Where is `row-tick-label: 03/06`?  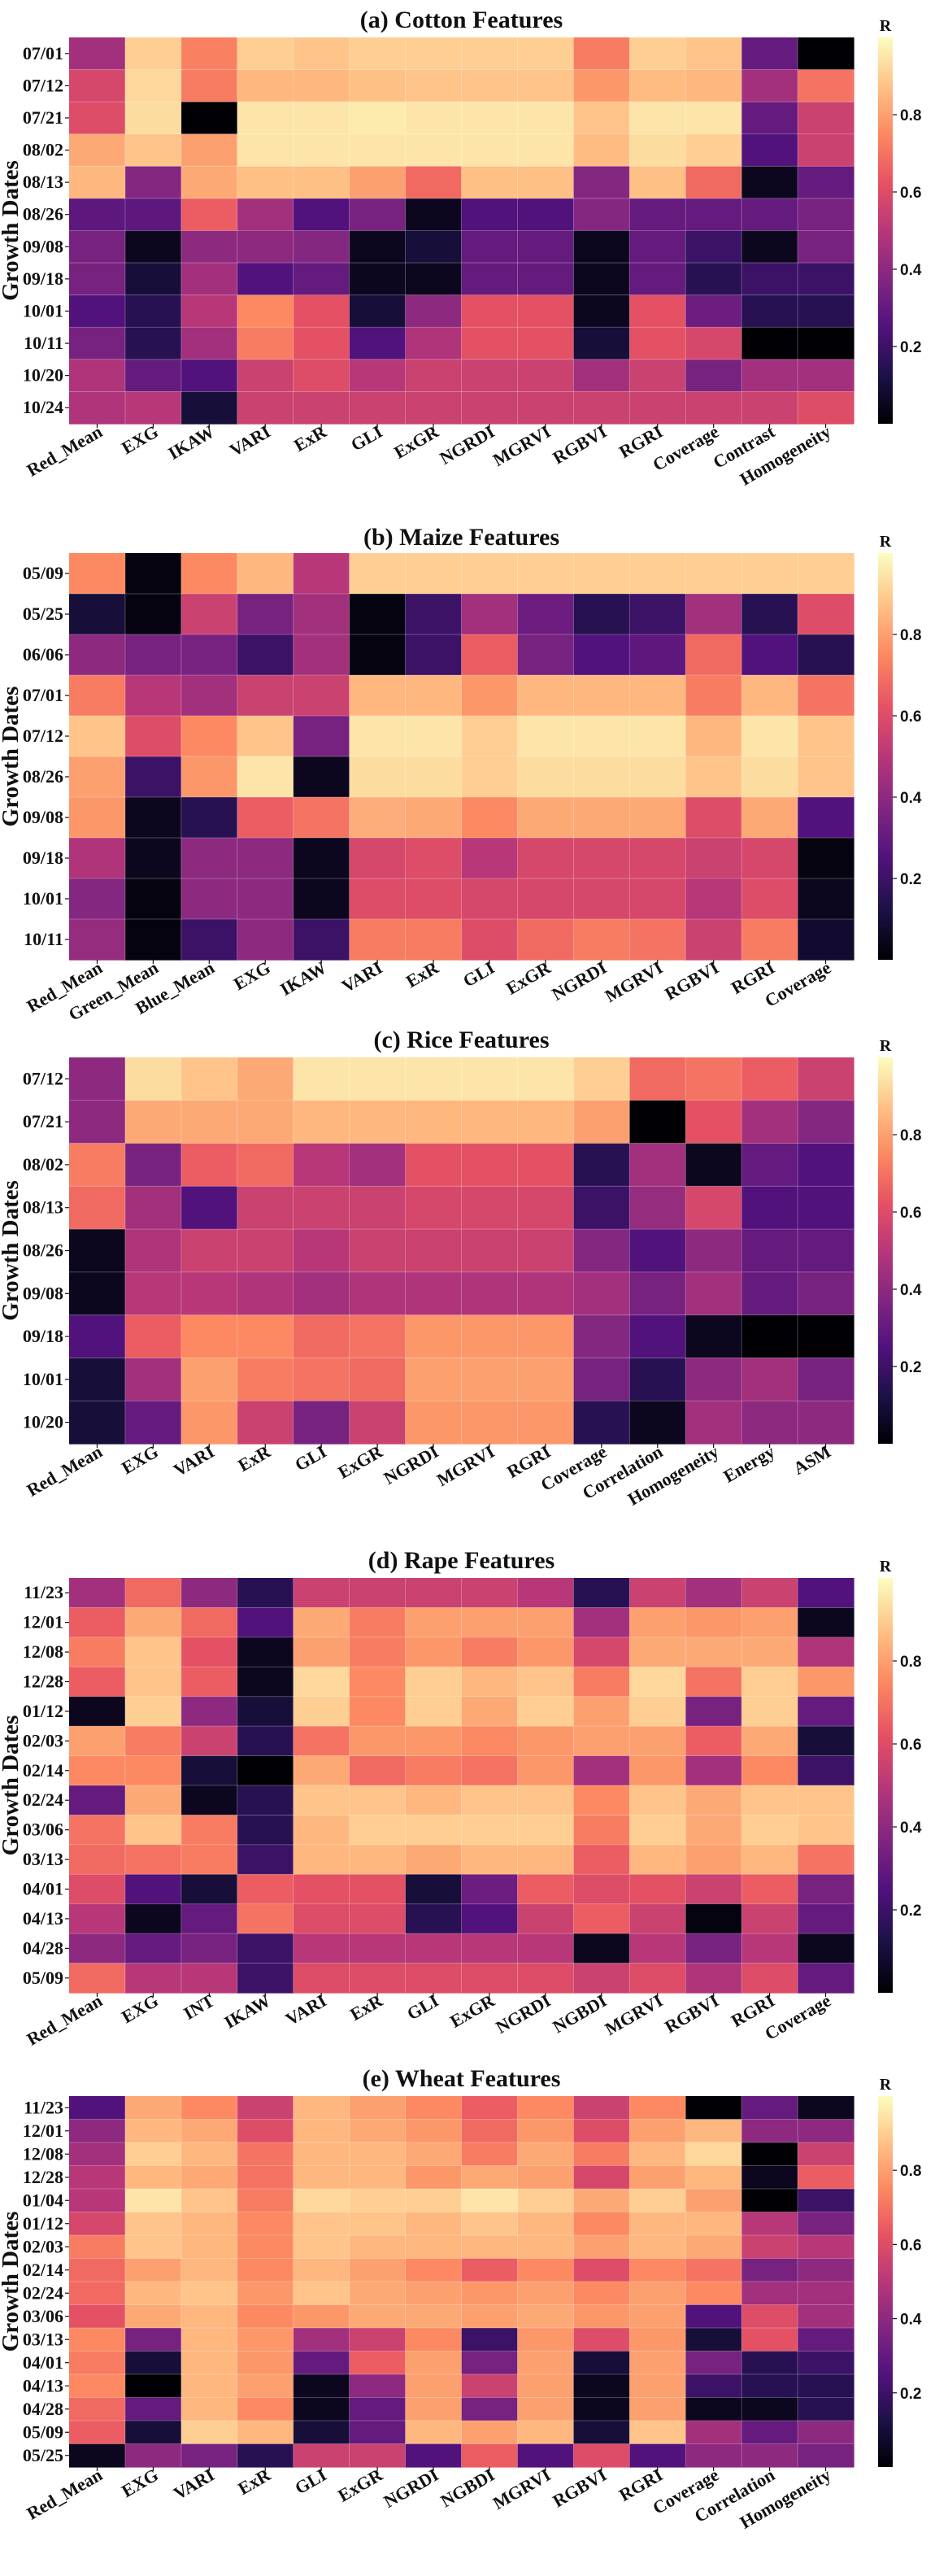
row-tick-label: 03/06 is located at coordinates (43, 1830).